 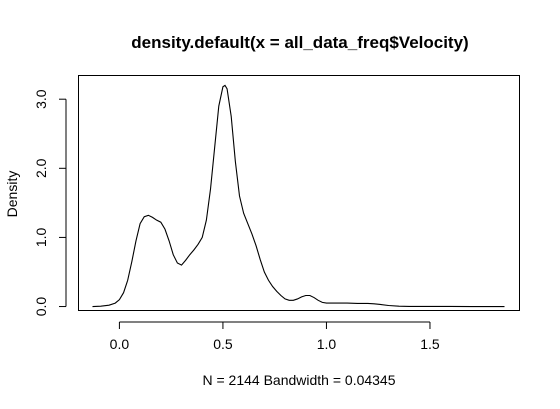 I want to click on x-tick-label: 0.0, so click(x=120, y=344).